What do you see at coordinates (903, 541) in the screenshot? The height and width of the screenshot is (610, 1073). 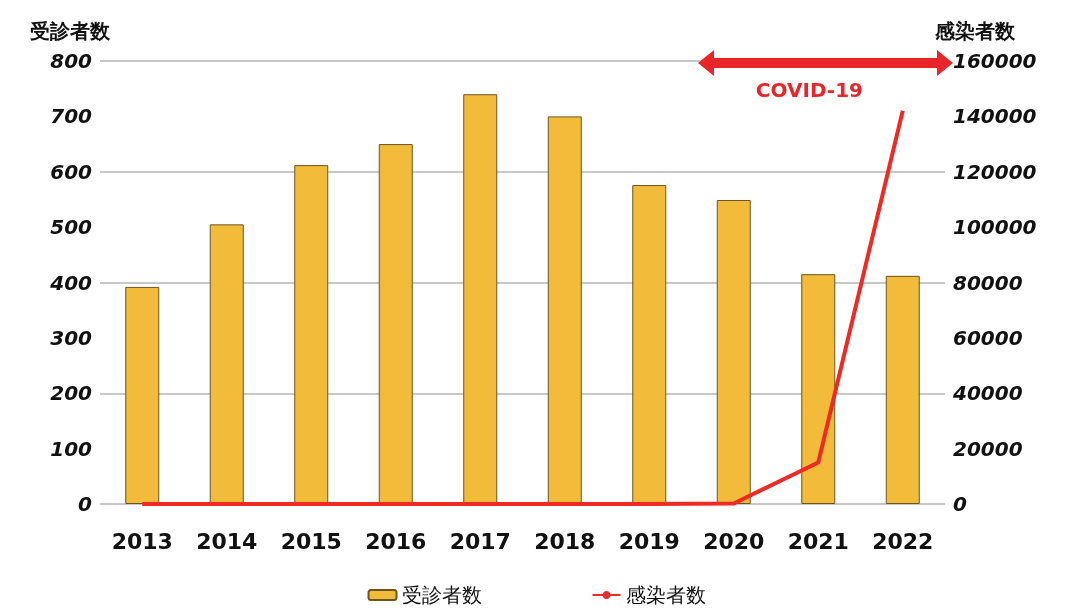 I see `x-tick-label: 2022` at bounding box center [903, 541].